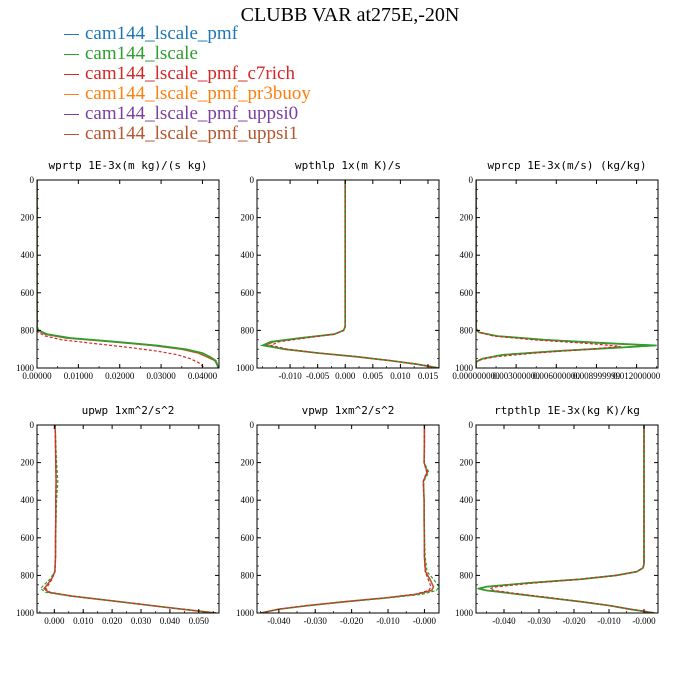 The width and height of the screenshot is (700, 700). I want to click on x-tick-label: 0.008999999, so click(597, 376).